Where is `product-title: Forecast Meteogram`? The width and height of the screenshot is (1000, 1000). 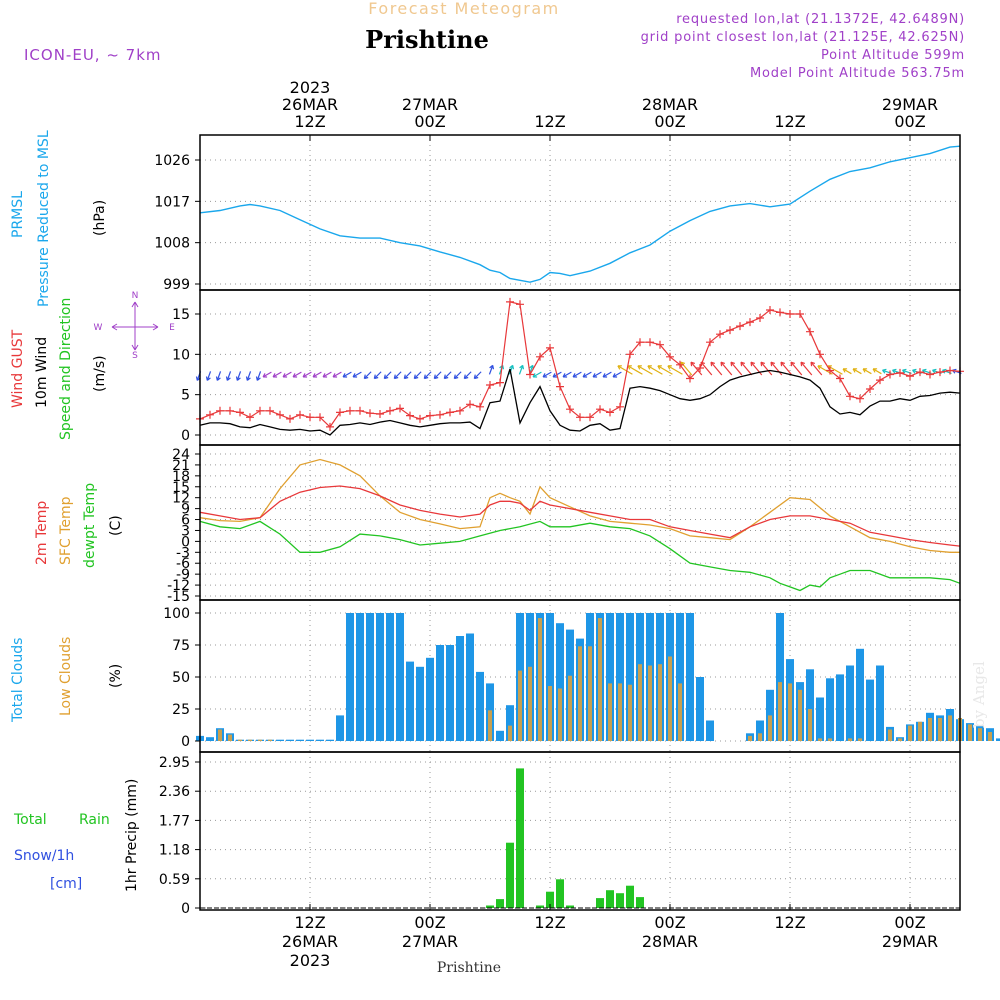
product-title: Forecast Meteogram is located at coordinates (463, 9).